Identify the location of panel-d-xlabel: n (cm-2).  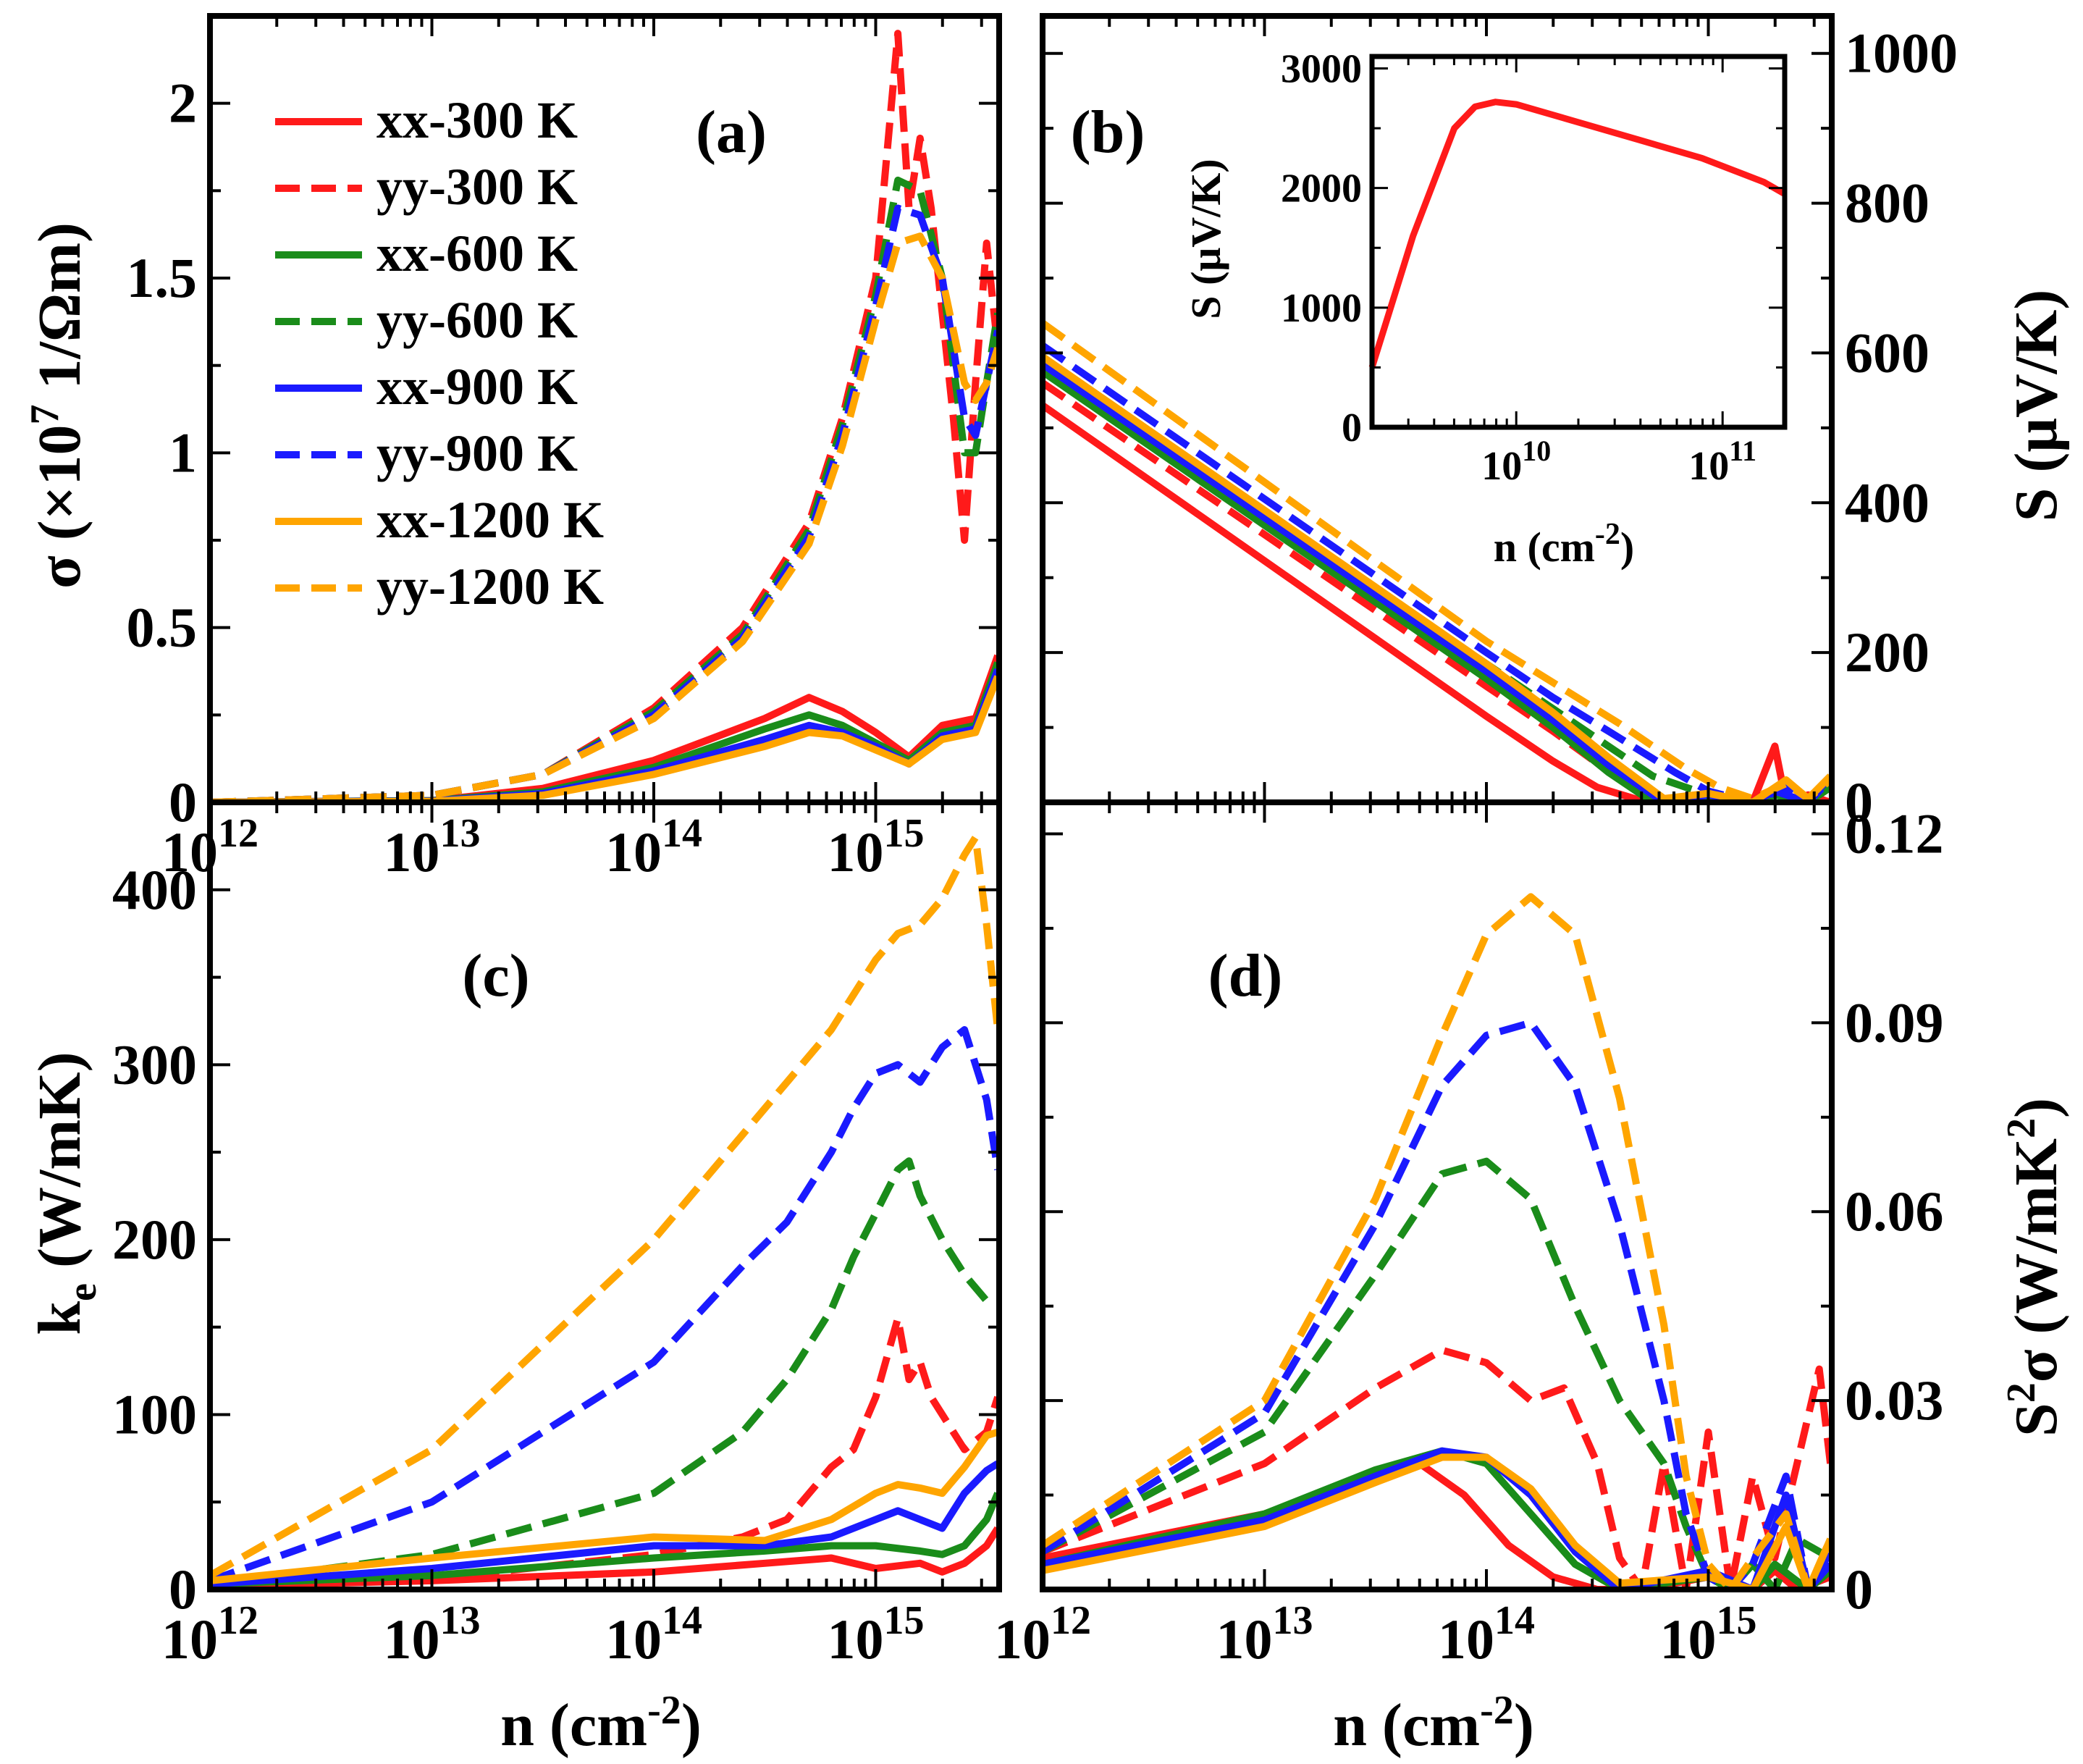
(1433, 1723).